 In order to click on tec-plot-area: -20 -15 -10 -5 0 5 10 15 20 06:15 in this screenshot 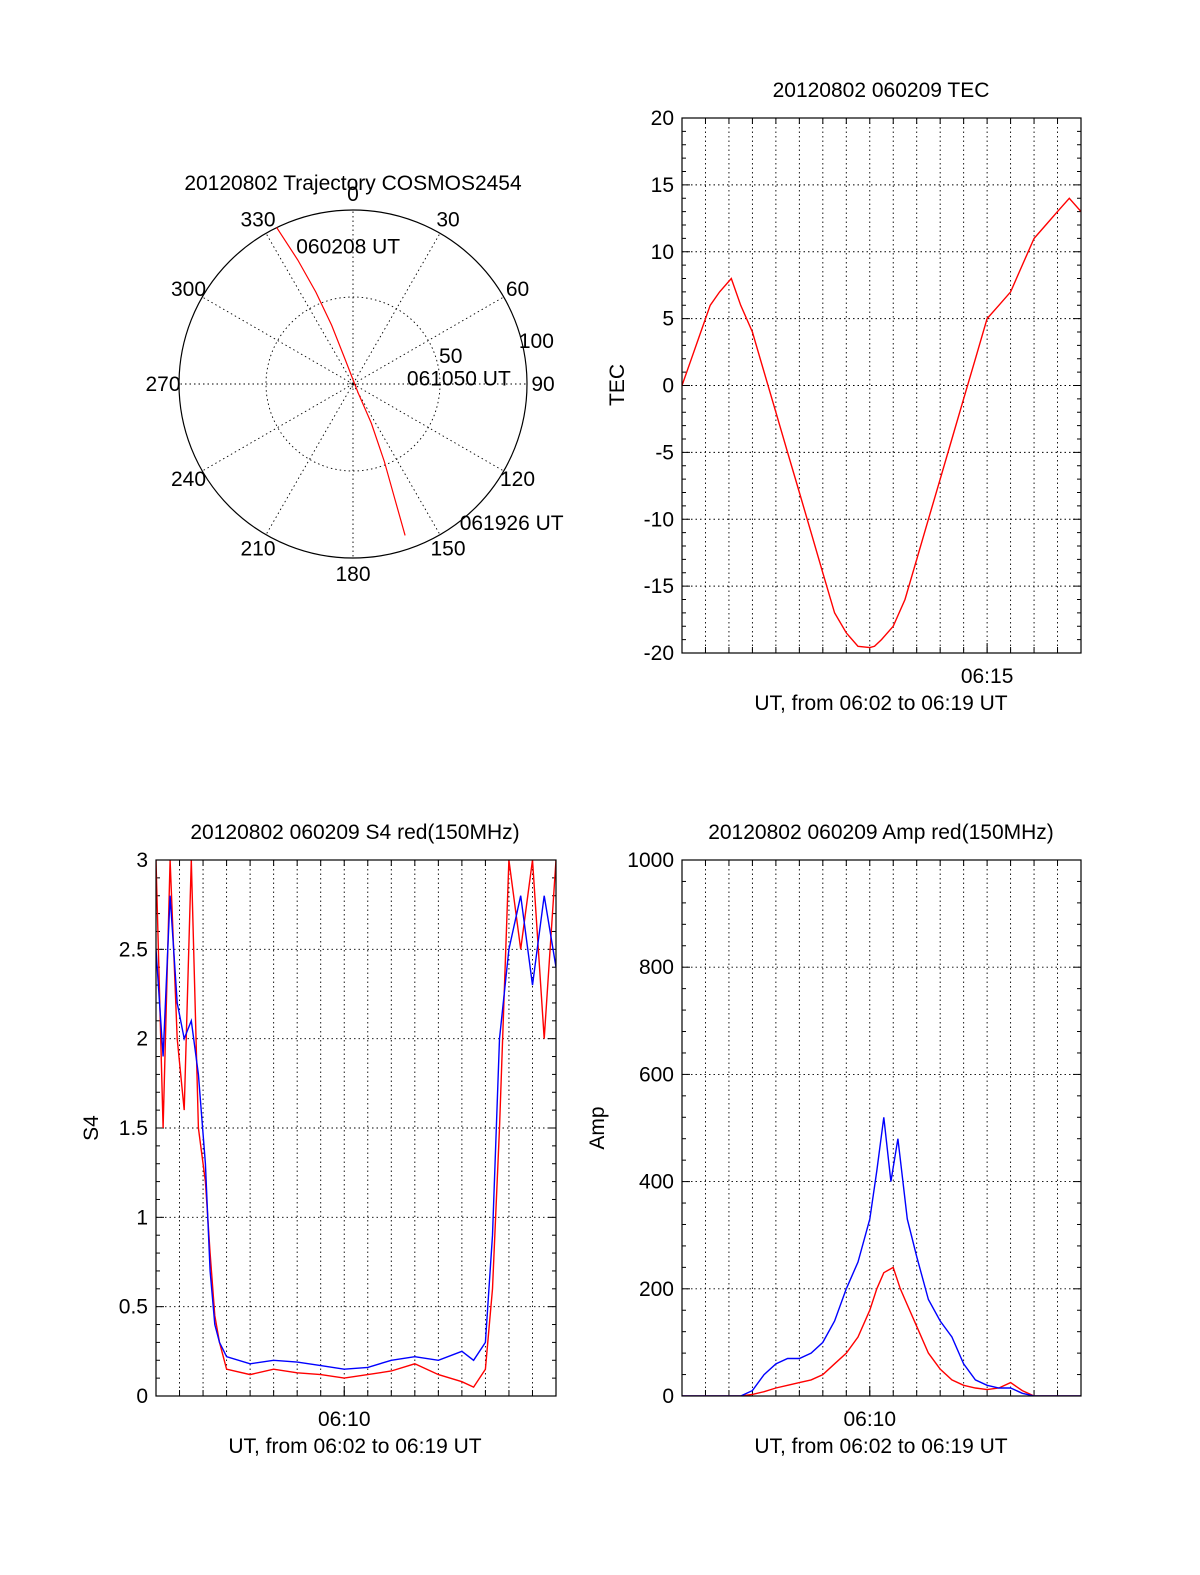, I will do `click(863, 397)`.